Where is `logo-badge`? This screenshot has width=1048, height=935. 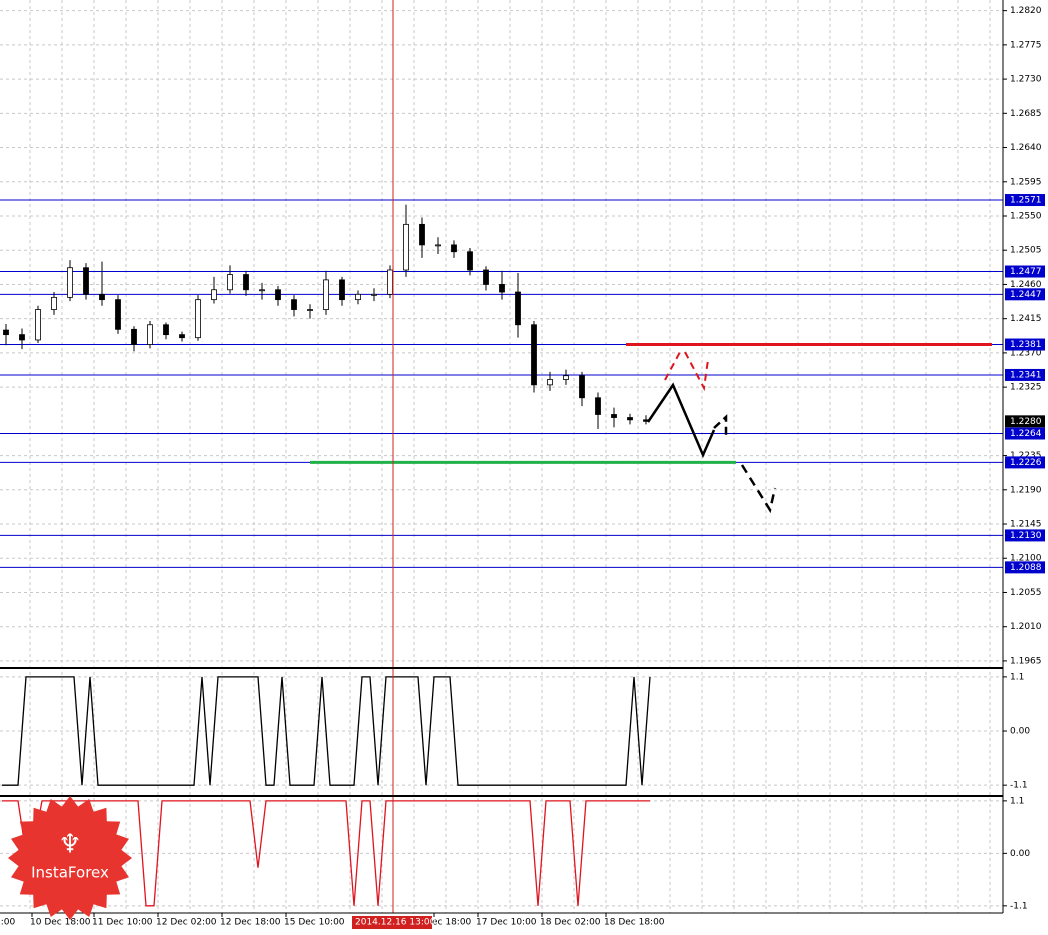 logo-badge is located at coordinates (70, 858).